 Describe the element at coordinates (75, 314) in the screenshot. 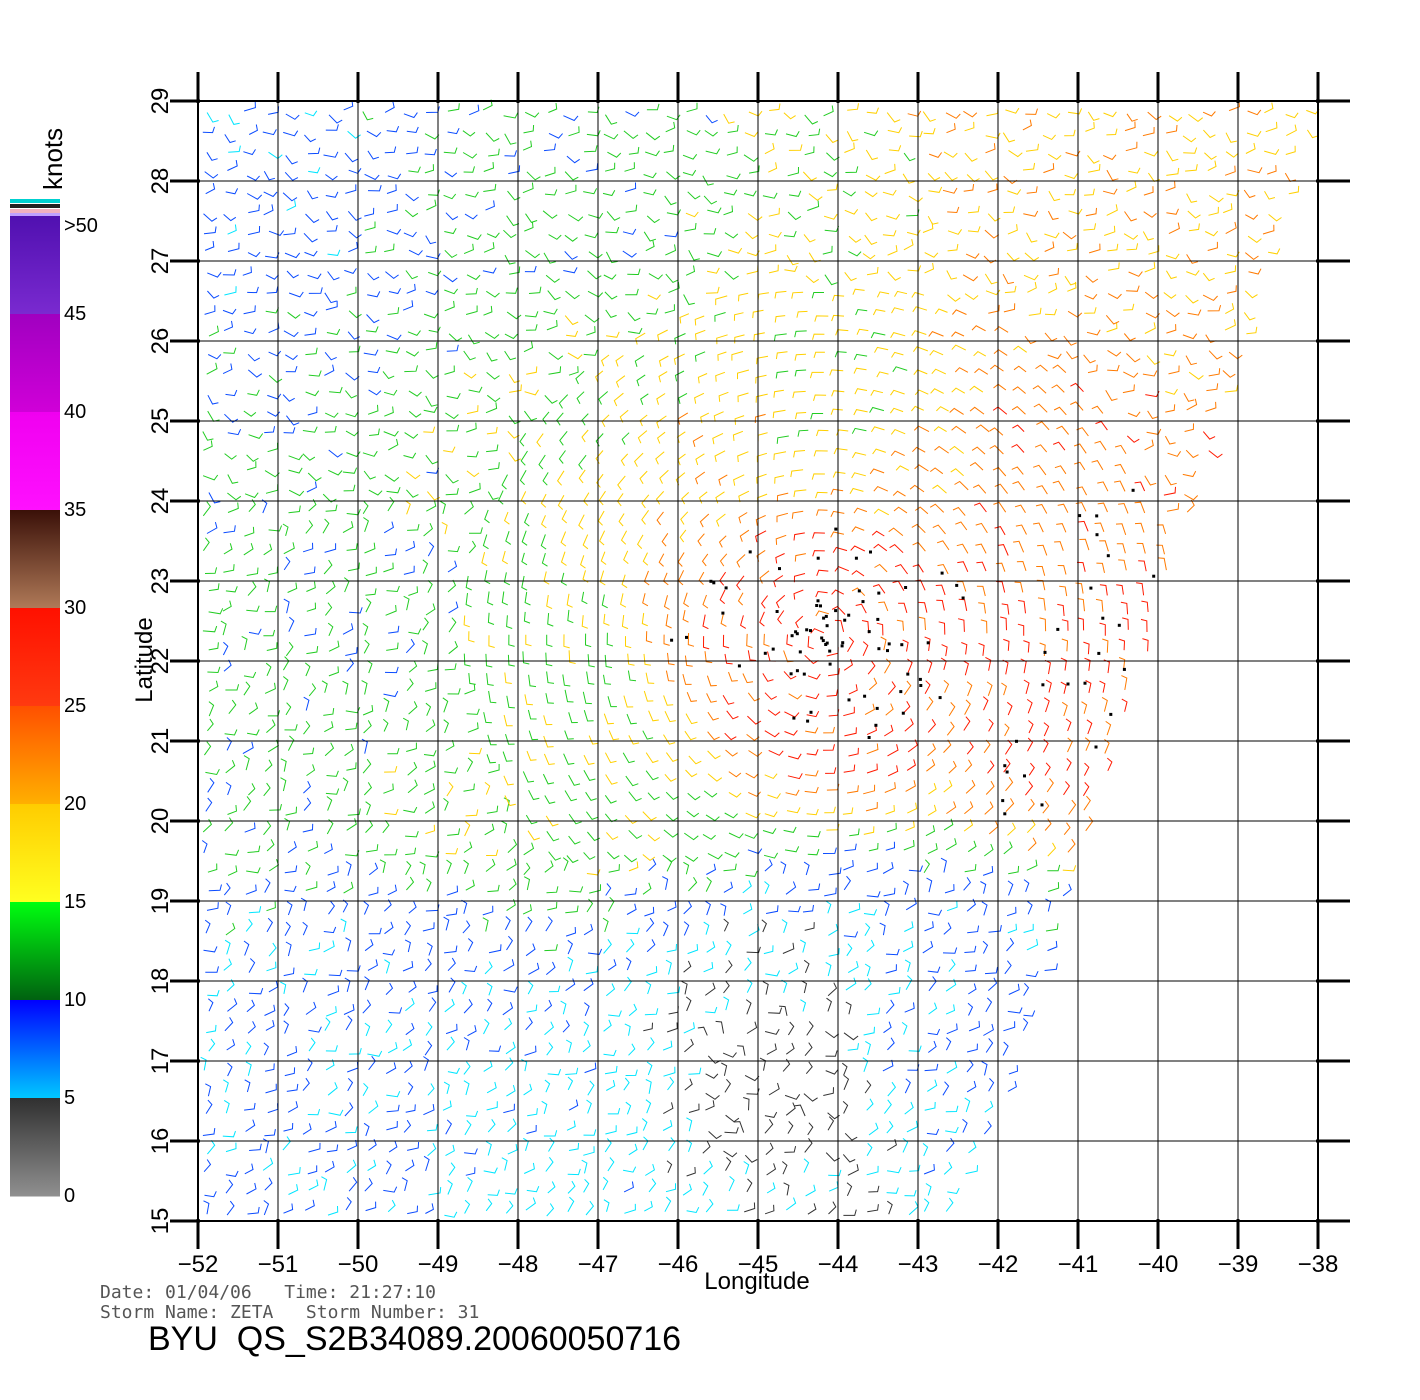

I see `colorbar-label: 45` at that location.